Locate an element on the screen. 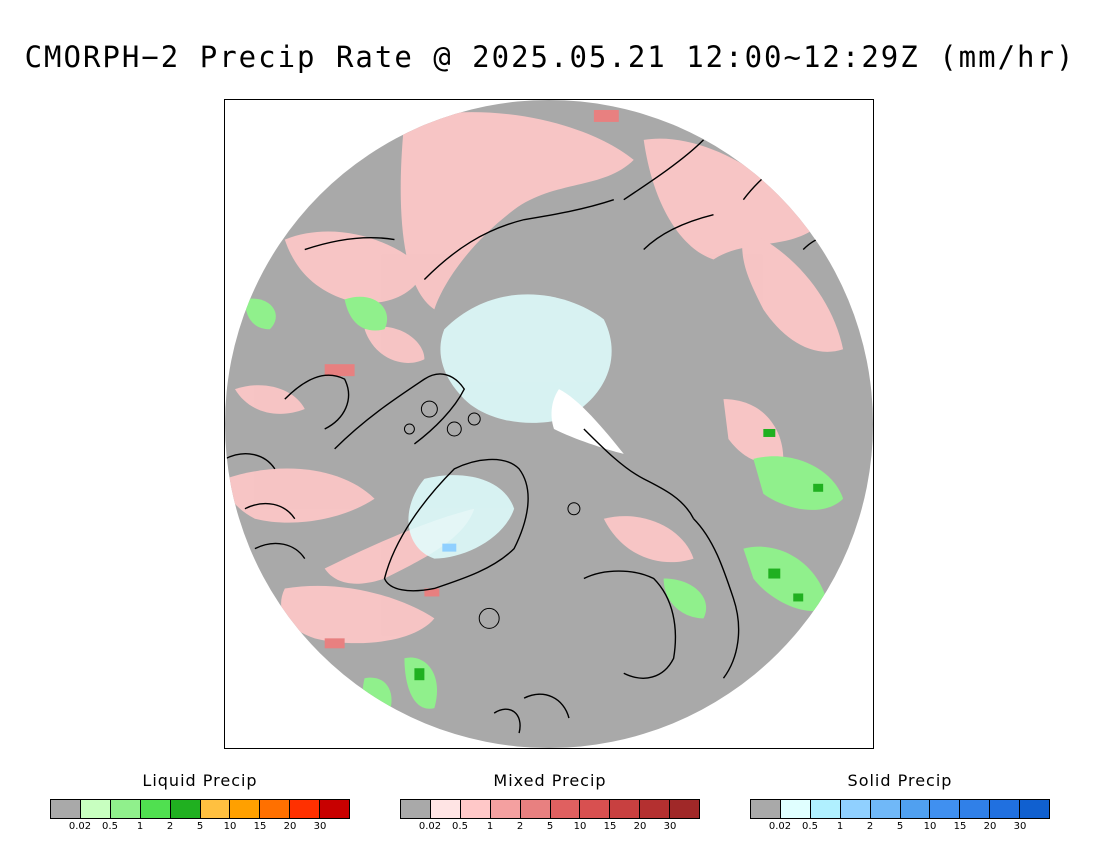 This screenshot has height=850, width=1100. legend-solid: Solid Precip 0.02 0.5 1 2 5 10 15 20 30 is located at coordinates (900, 803).